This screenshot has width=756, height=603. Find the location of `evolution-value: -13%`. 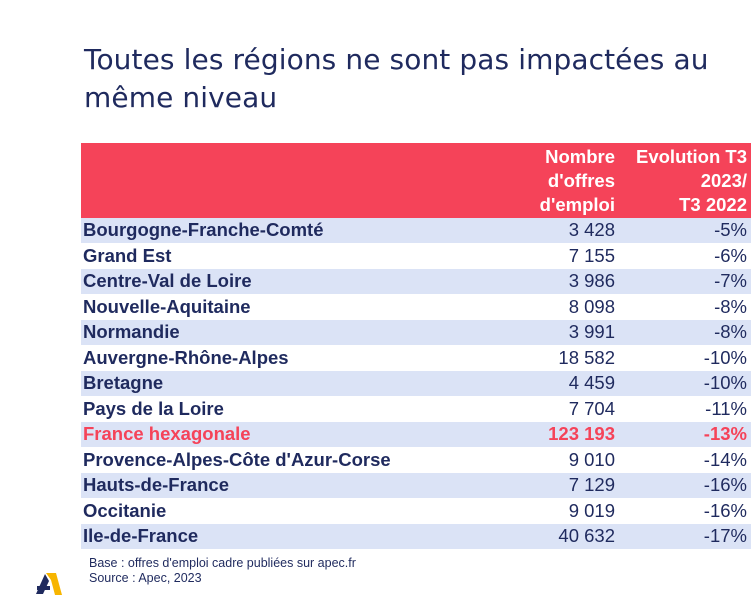

evolution-value: -13% is located at coordinates (725, 433).